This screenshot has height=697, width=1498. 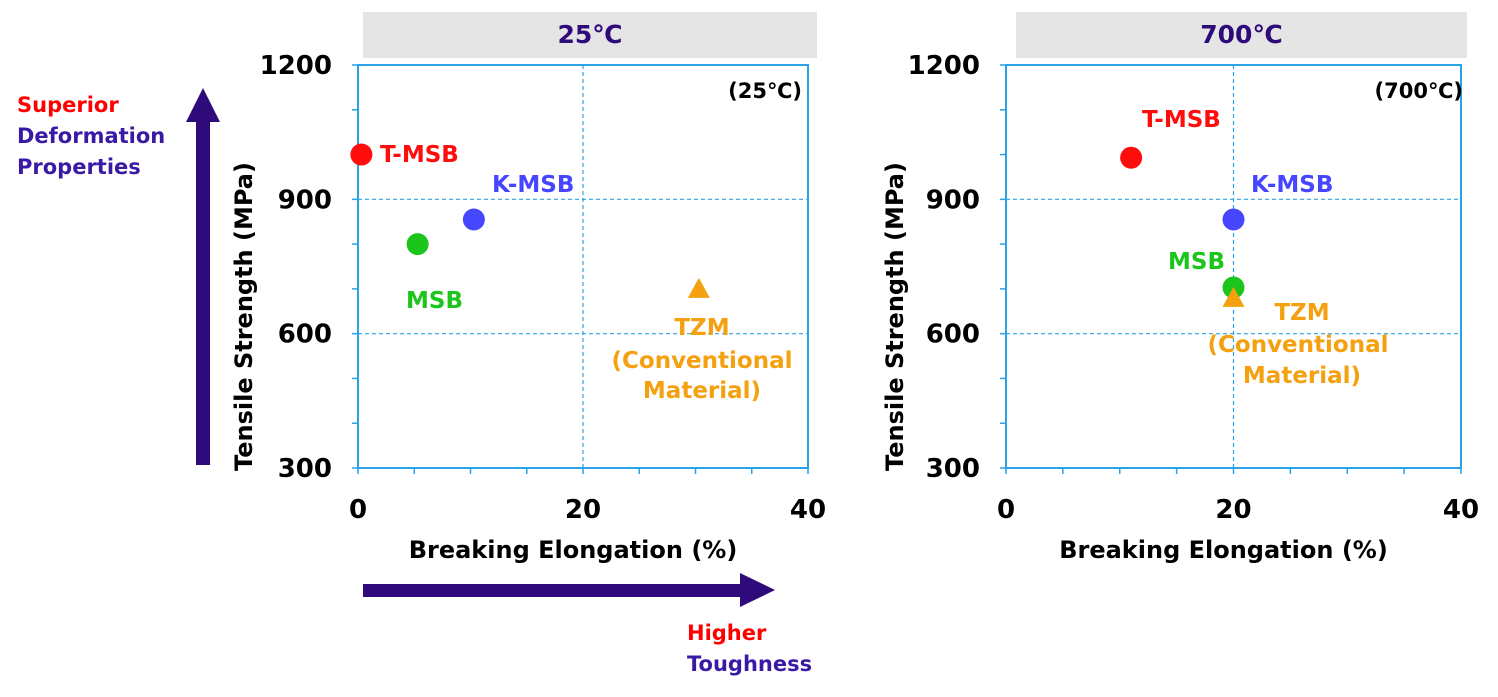 What do you see at coordinates (749, 664) in the screenshot?
I see `horizontal-arrow-label-line2: Toughness` at bounding box center [749, 664].